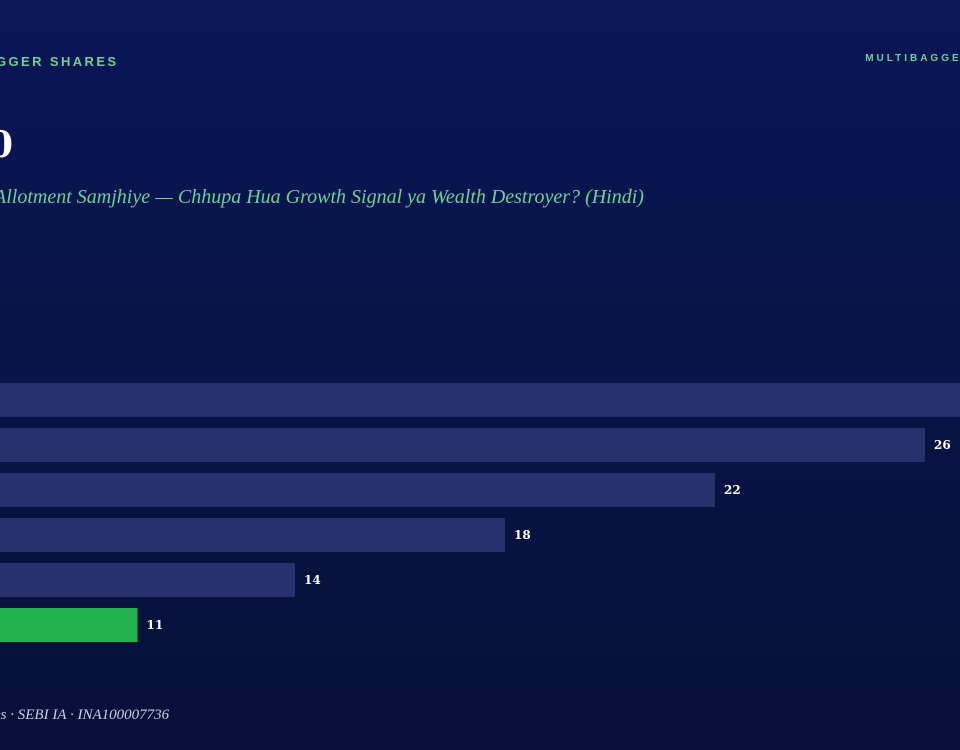 Image resolution: width=960 pixels, height=750 pixels. I want to click on brand-right-text: MULTIBAGGER · D, so click(912, 58).